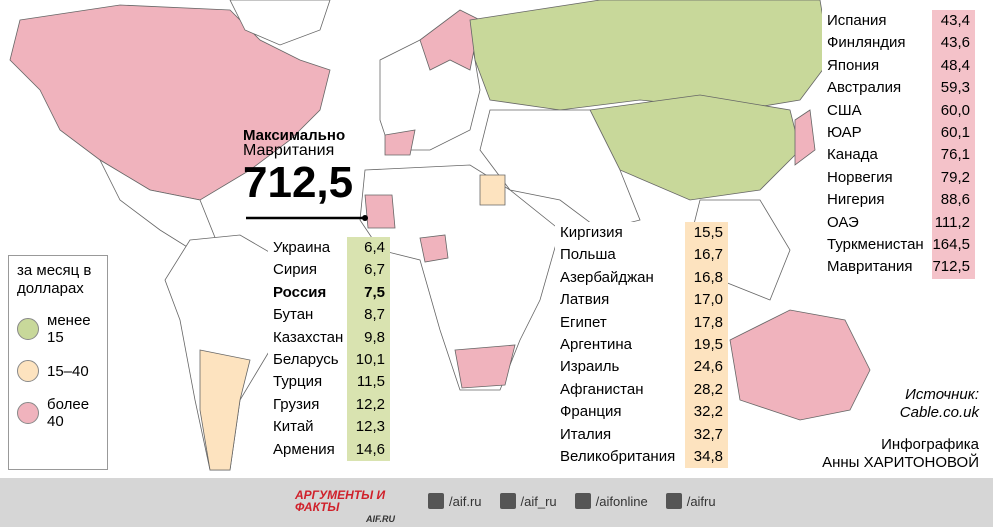 This screenshot has width=993, height=527. Describe the element at coordinates (380, 519) in the screenshot. I see `logo-site: AIF.RU` at that location.